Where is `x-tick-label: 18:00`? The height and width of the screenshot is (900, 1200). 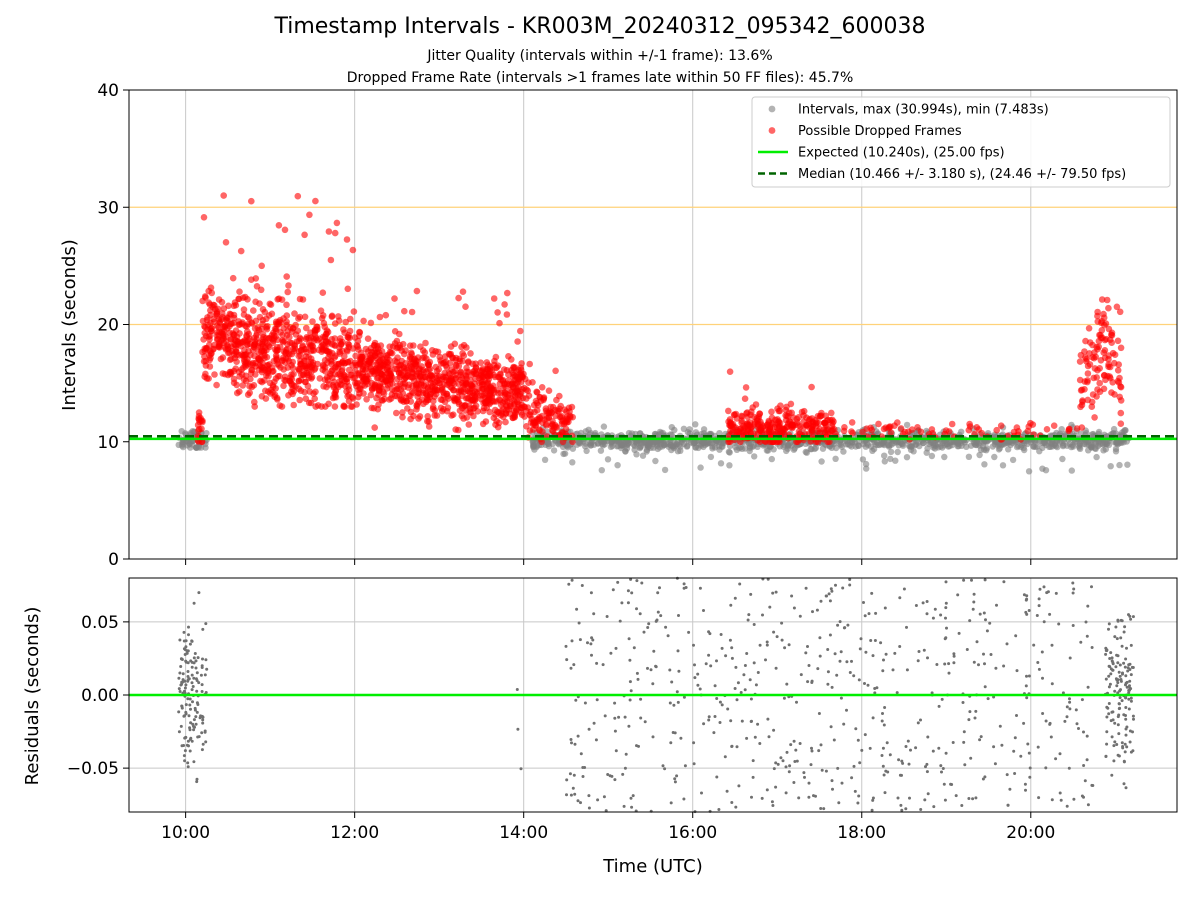 x-tick-label: 18:00 is located at coordinates (861, 833).